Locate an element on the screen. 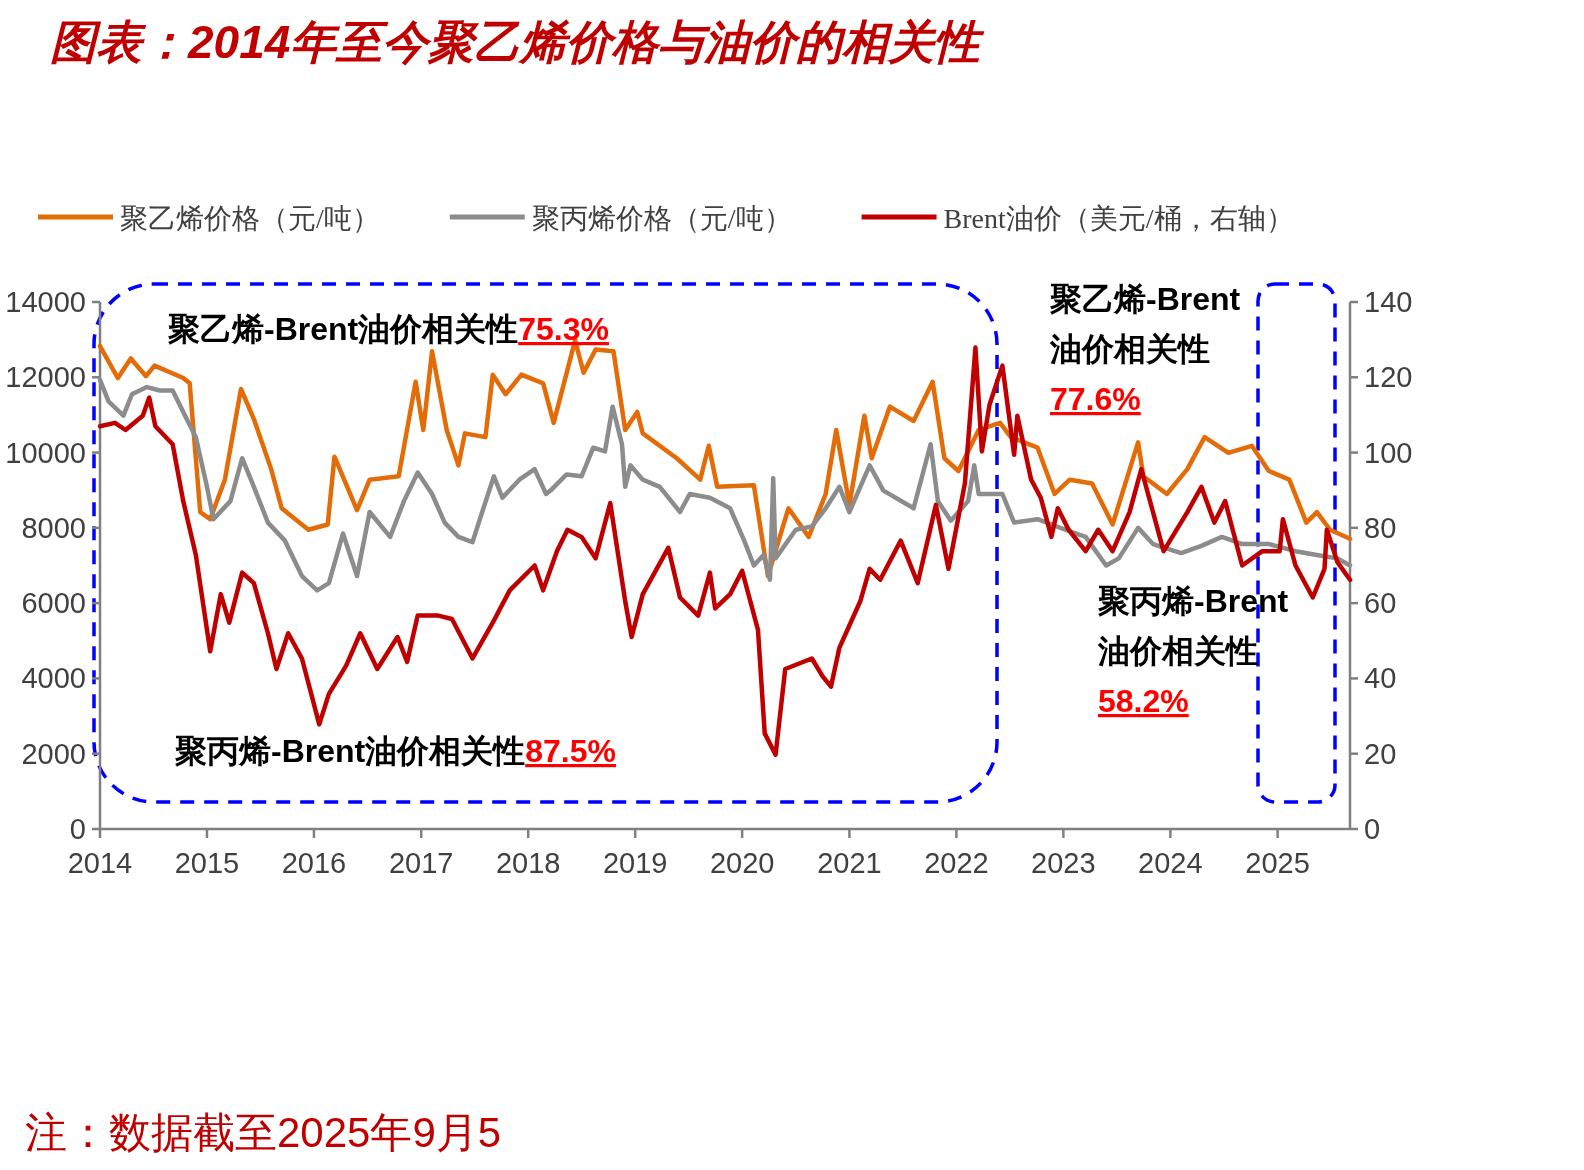  x-tick-label: 2020 is located at coordinates (742, 863).